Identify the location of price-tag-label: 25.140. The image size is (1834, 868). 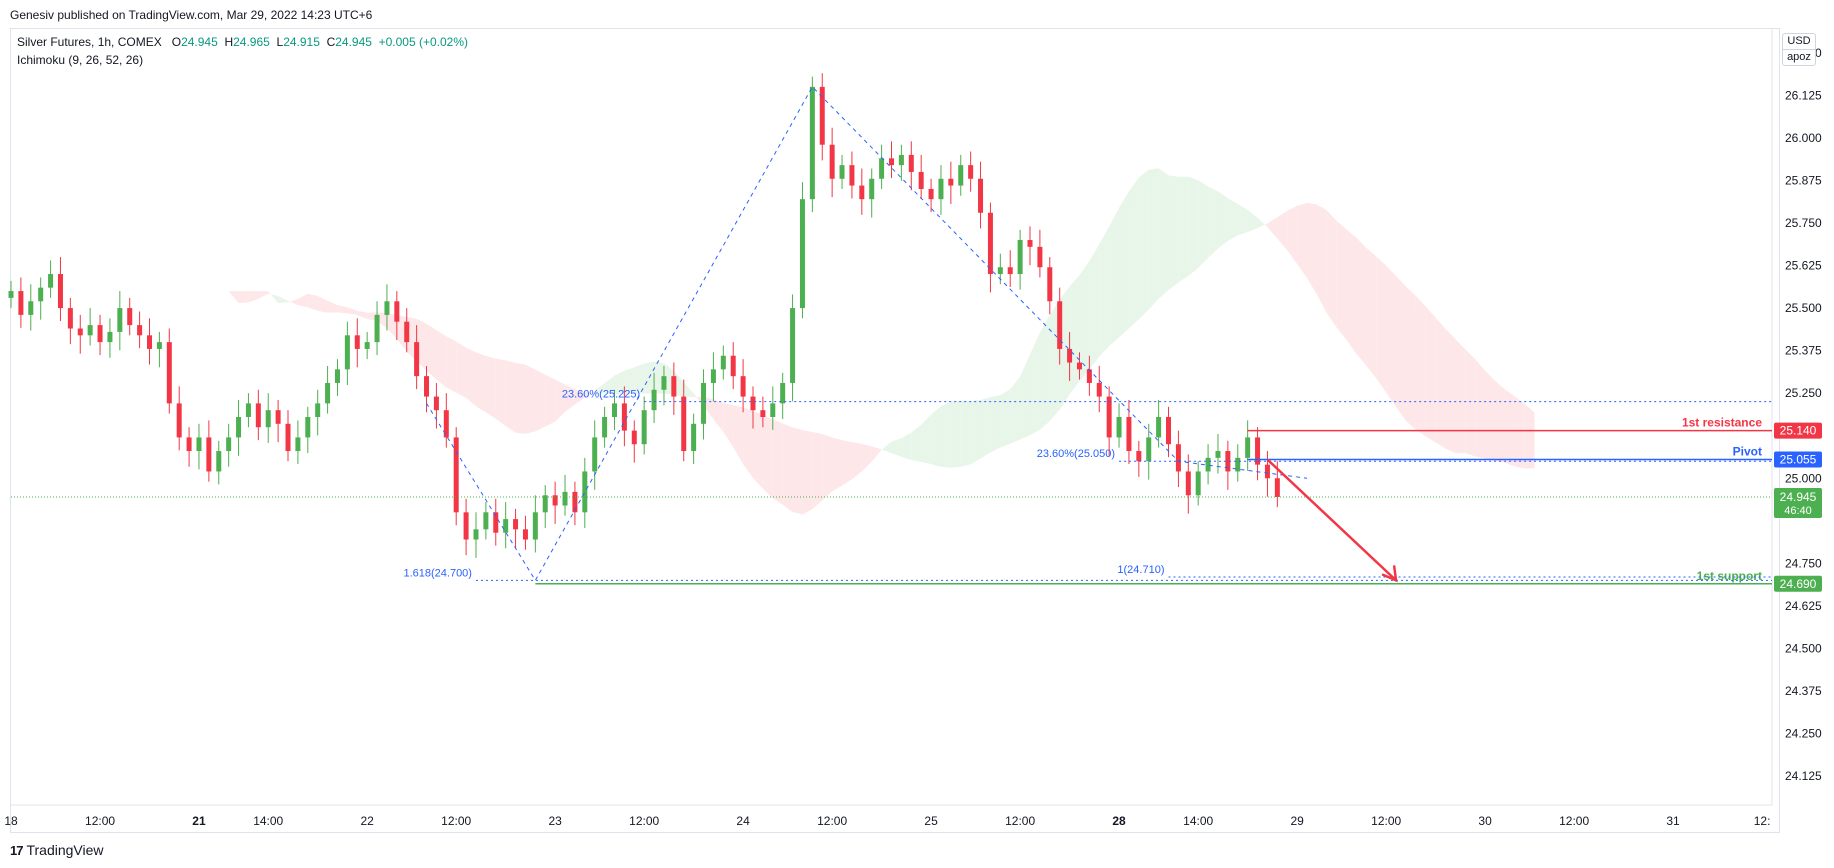
(1798, 431).